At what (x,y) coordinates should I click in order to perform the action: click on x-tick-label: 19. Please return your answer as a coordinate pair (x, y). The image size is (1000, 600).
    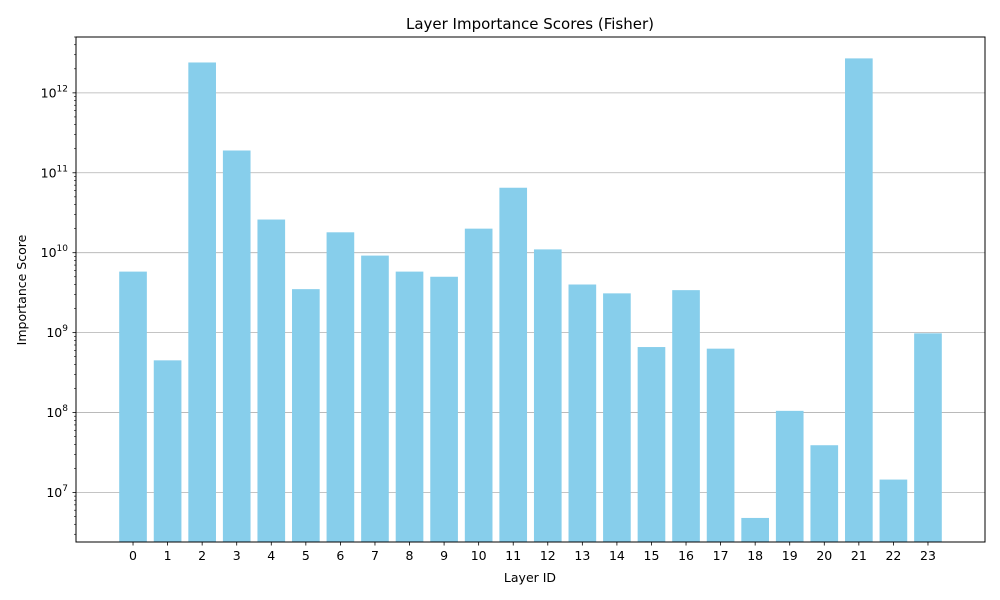
    Looking at the image, I should click on (790, 555).